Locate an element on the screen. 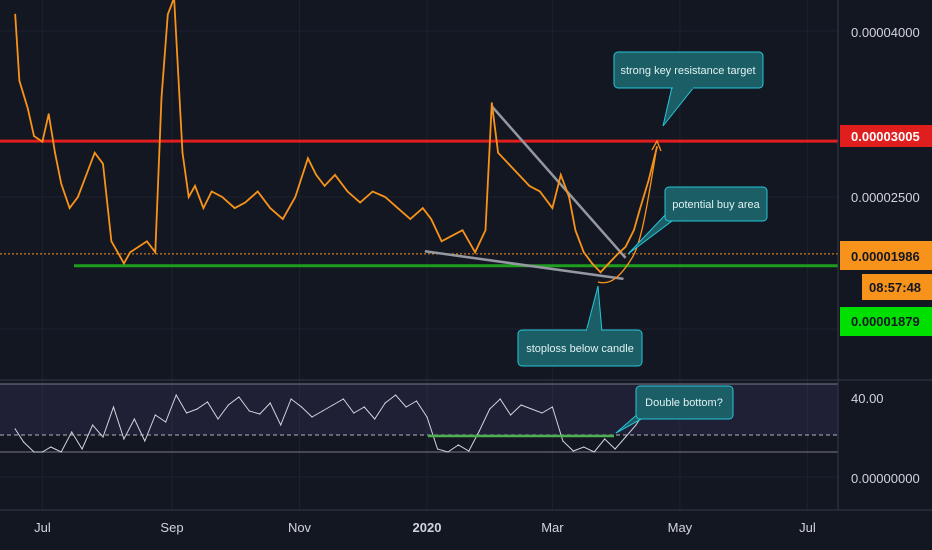 This screenshot has height=550, width=932. callout-stoploss: stoploss below candle is located at coordinates (580, 326).